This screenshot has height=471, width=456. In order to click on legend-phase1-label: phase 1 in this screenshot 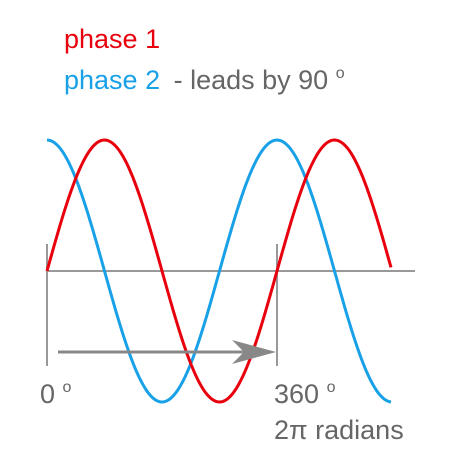, I will do `click(112, 39)`.